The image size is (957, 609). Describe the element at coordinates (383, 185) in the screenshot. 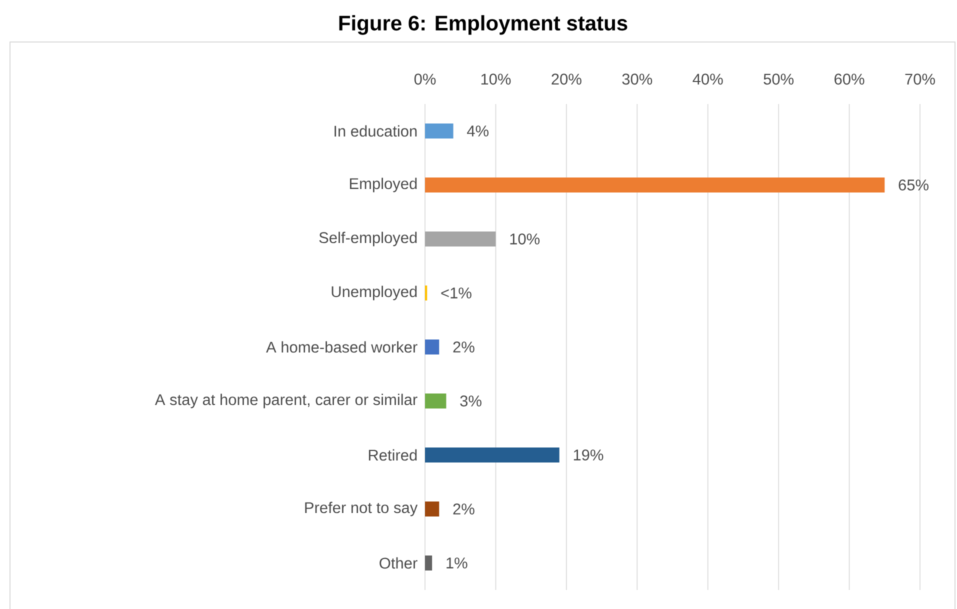

I see `y-tick-label: Employed` at that location.